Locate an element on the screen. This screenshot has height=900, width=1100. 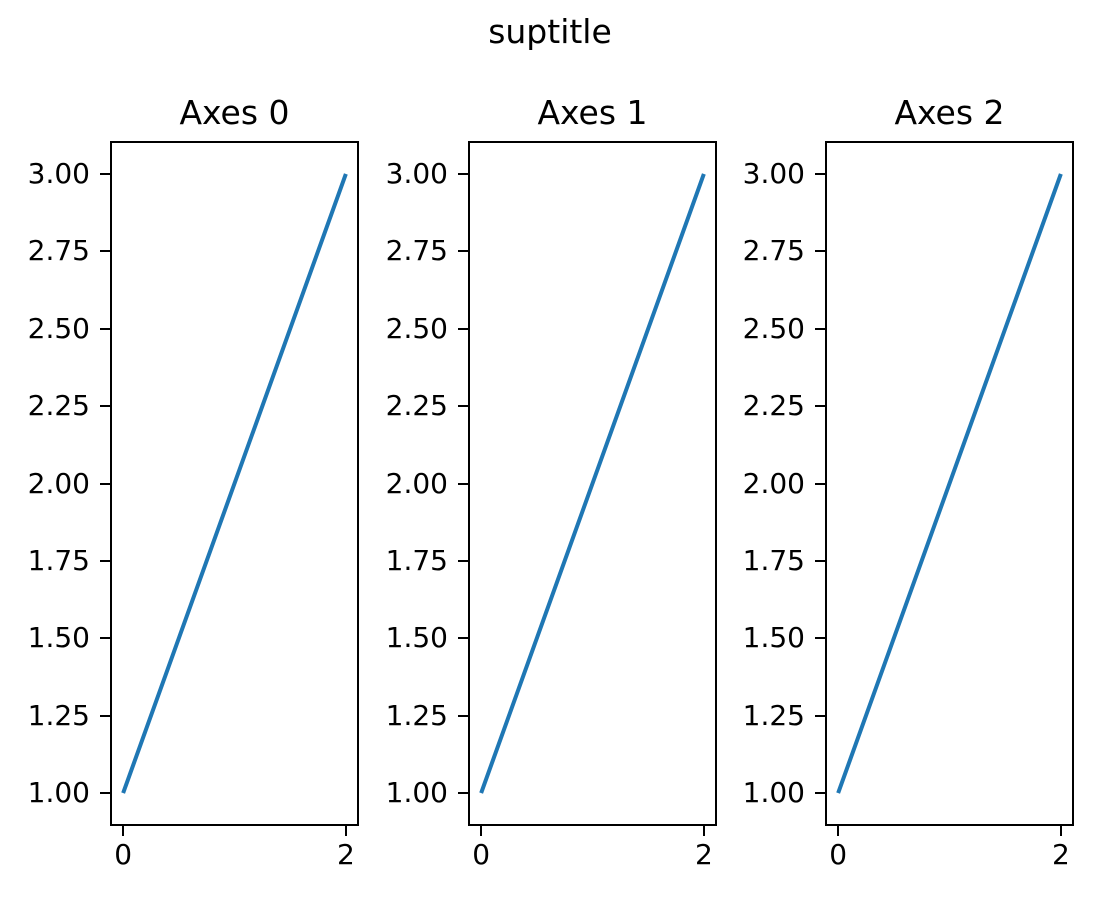
figure-suptitle: suptitle is located at coordinates (550, 31).